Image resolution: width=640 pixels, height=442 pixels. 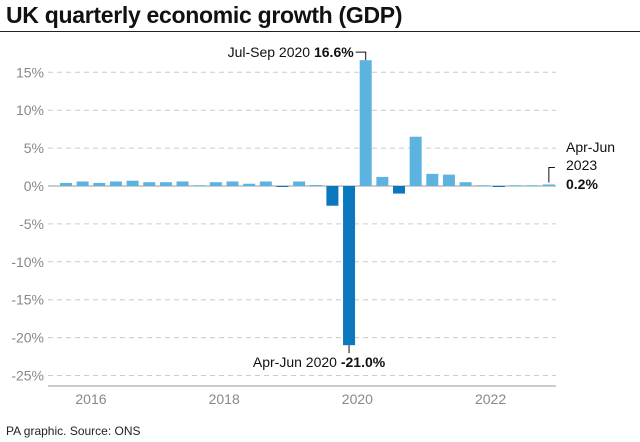 I want to click on x-tick-label: 2016, so click(x=90, y=399).